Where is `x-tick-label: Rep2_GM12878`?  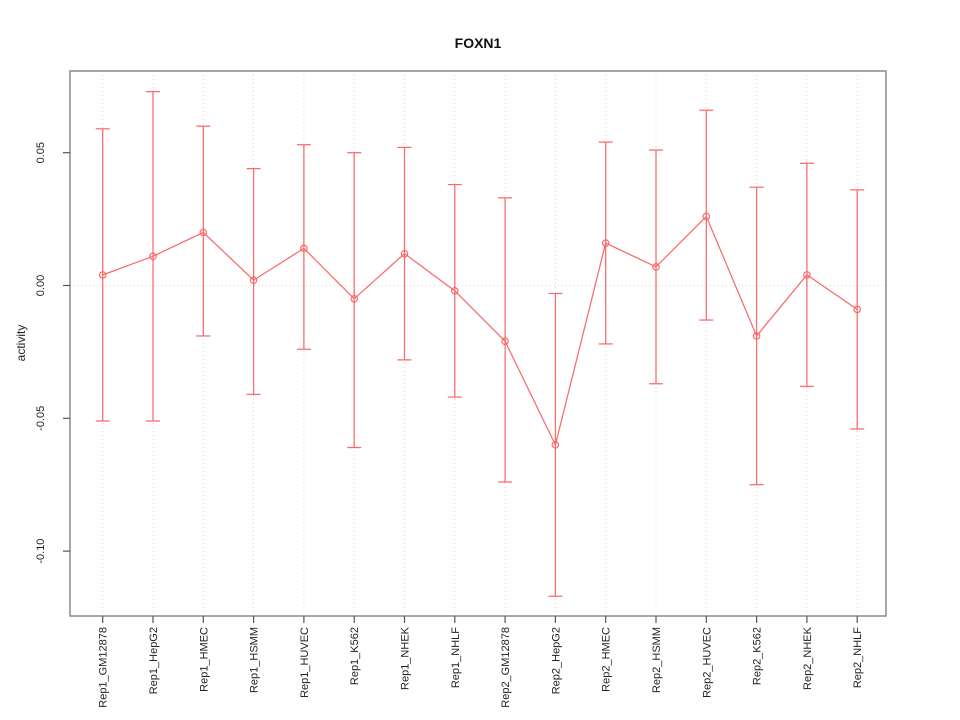
x-tick-label: Rep2_GM12878 is located at coordinates (506, 667).